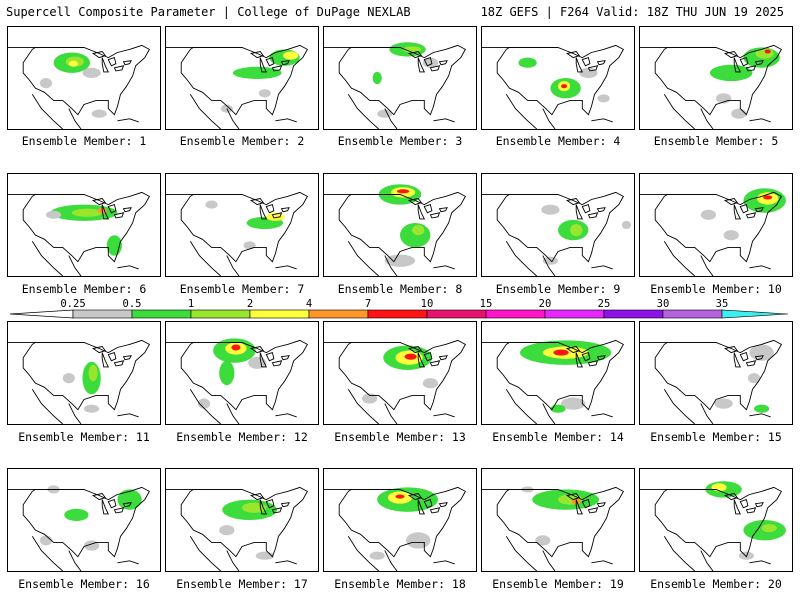 Image resolution: width=800 pixels, height=600 pixels. I want to click on ensemble-member-caption: Ensemble Member: 10, so click(716, 289).